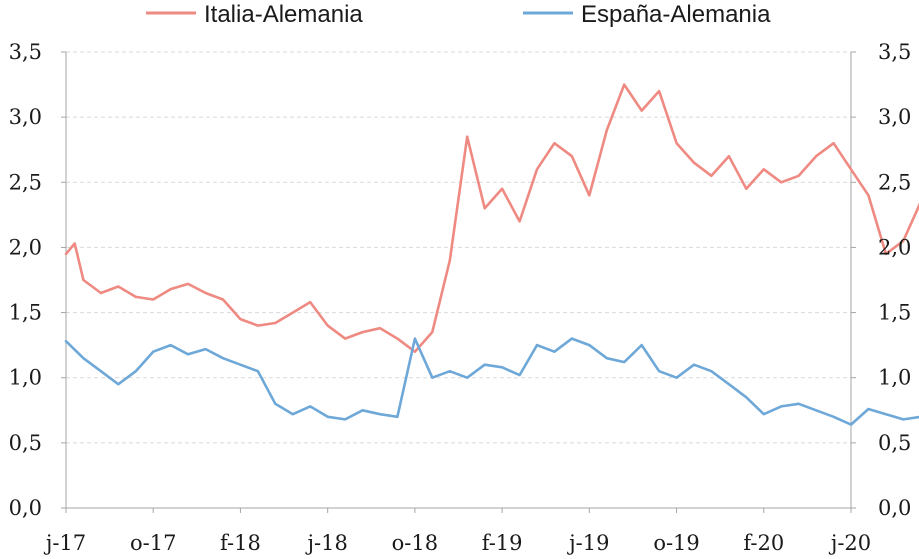 This screenshot has width=919, height=559. Describe the element at coordinates (325, 543) in the screenshot. I see `x-tick-label: j-18` at that location.